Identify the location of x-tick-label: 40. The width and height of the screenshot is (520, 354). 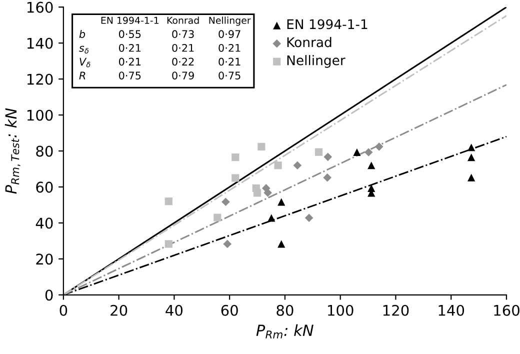
(174, 310).